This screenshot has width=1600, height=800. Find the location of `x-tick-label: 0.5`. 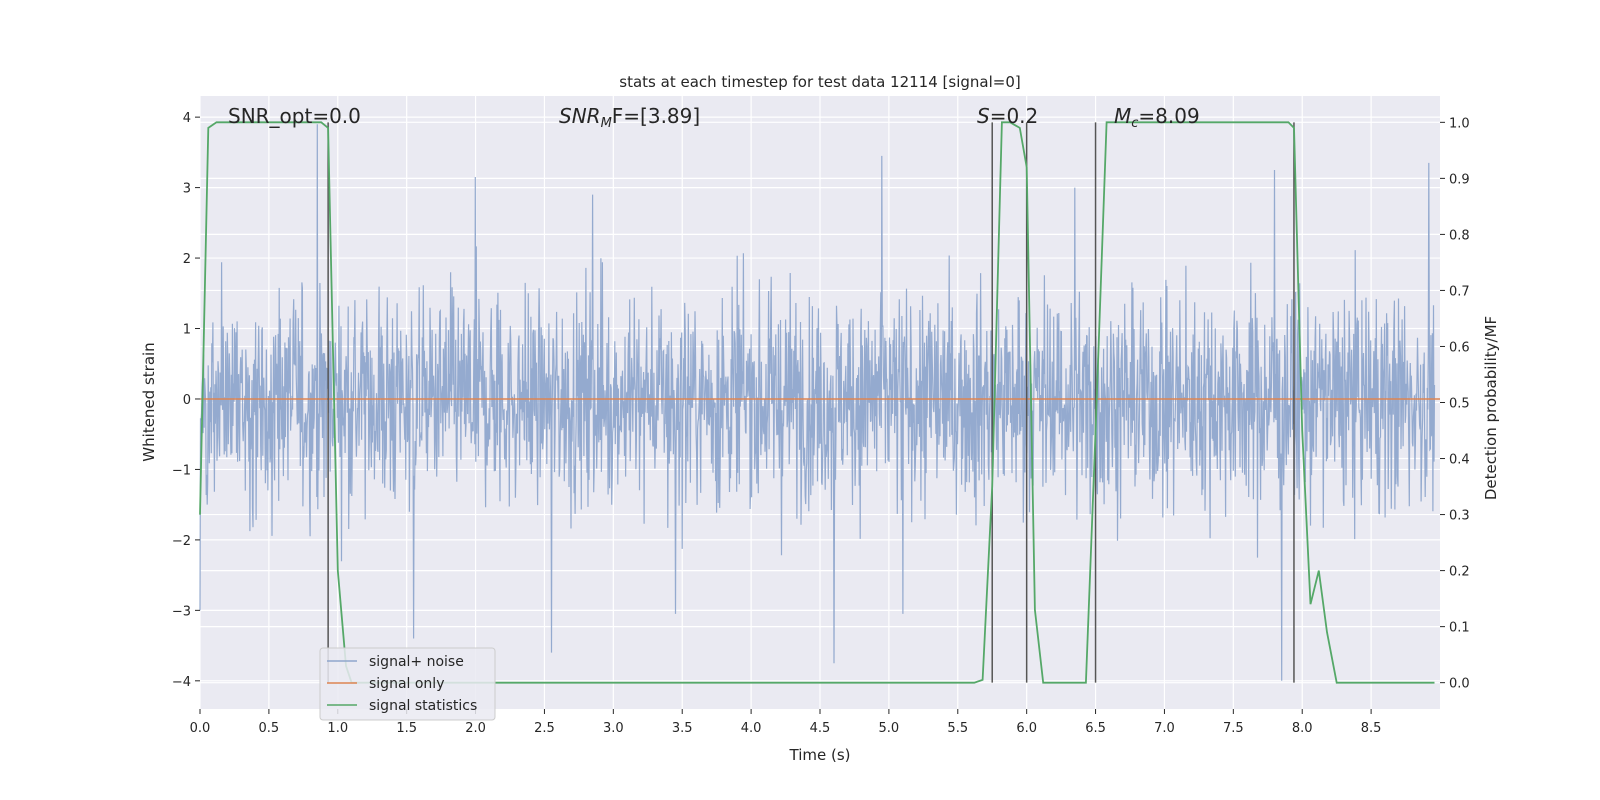

x-tick-label: 0.5 is located at coordinates (269, 728).